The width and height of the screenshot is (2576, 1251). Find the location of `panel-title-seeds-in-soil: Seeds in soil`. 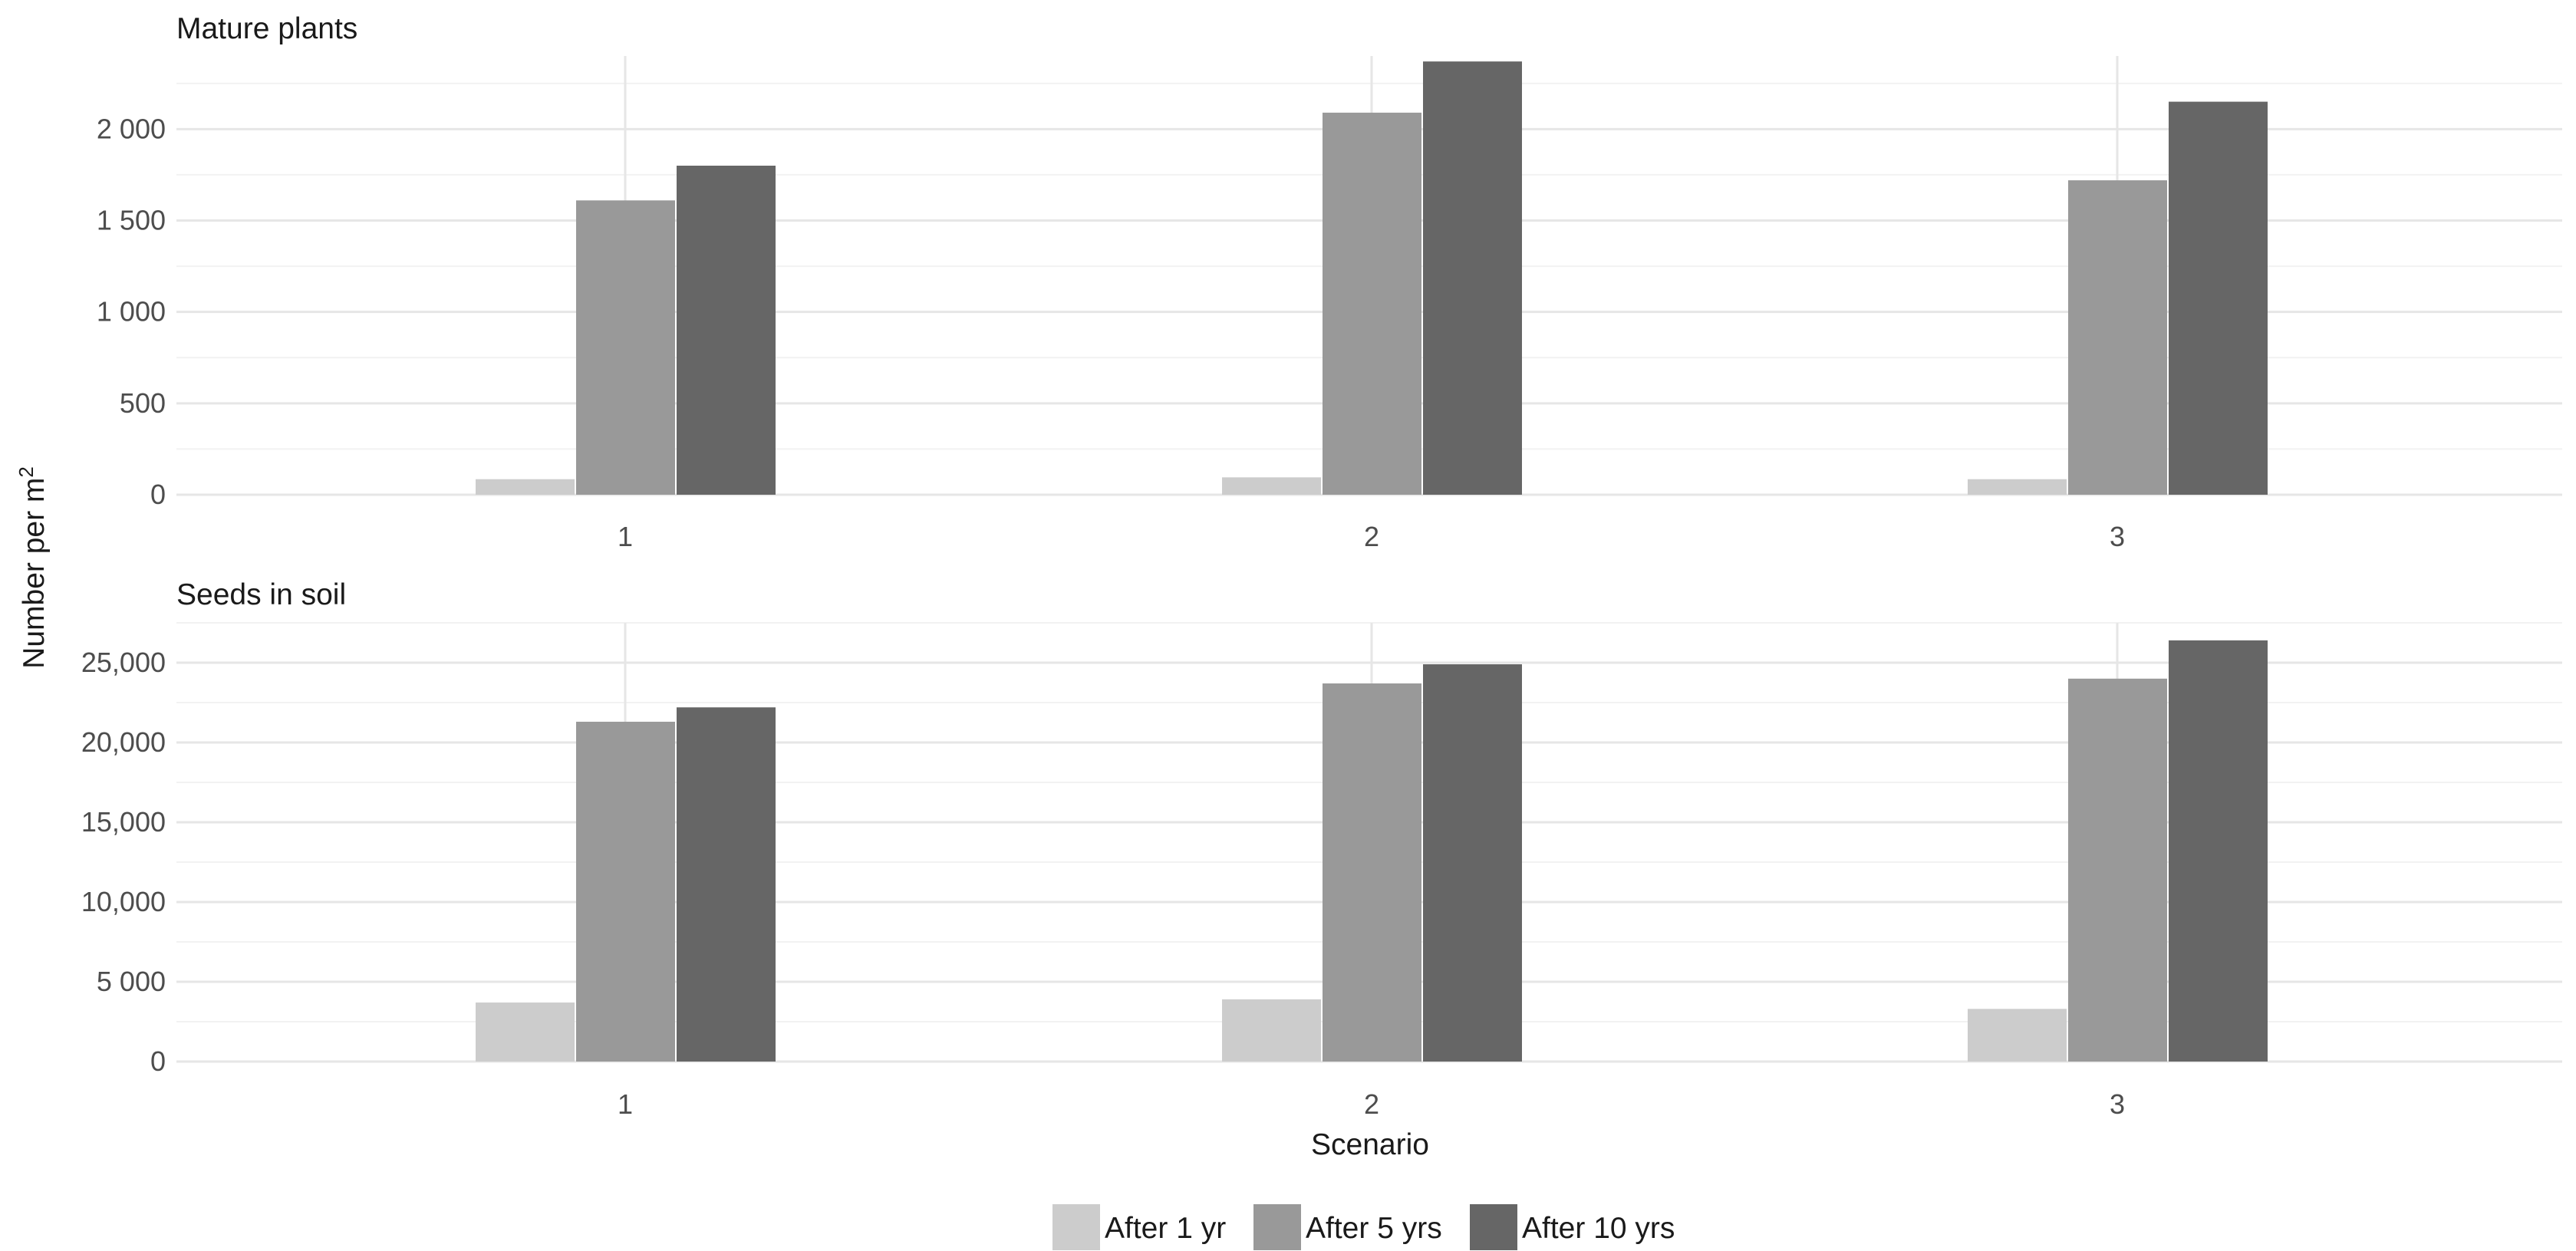

panel-title-seeds-in-soil: Seeds in soil is located at coordinates (261, 594).